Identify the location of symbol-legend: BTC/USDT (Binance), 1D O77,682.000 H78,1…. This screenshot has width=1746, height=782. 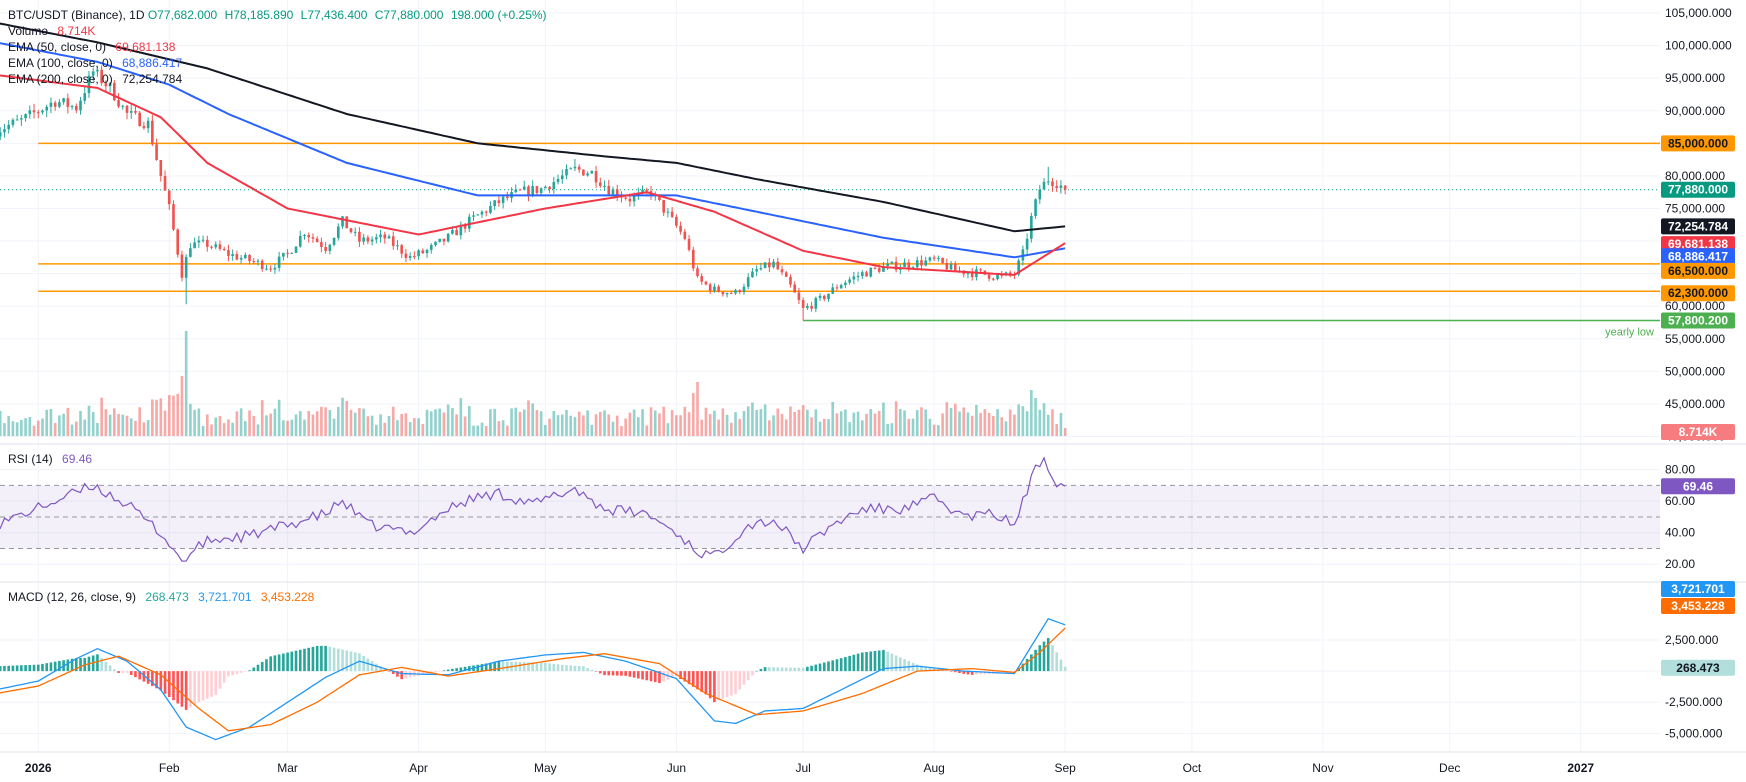
(279, 15).